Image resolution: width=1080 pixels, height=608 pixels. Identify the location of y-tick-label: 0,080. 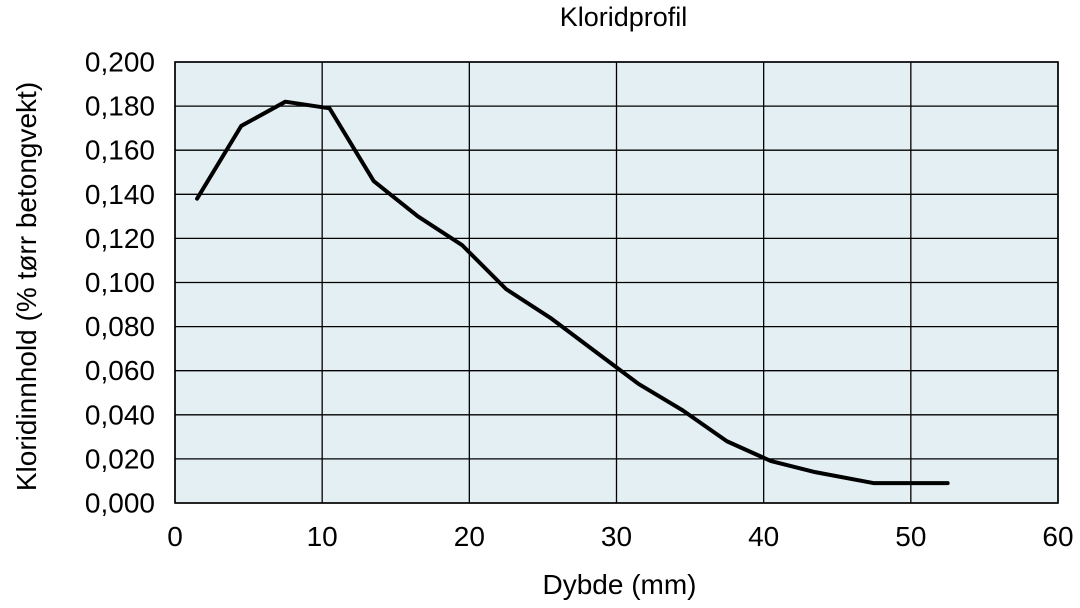
(120, 326).